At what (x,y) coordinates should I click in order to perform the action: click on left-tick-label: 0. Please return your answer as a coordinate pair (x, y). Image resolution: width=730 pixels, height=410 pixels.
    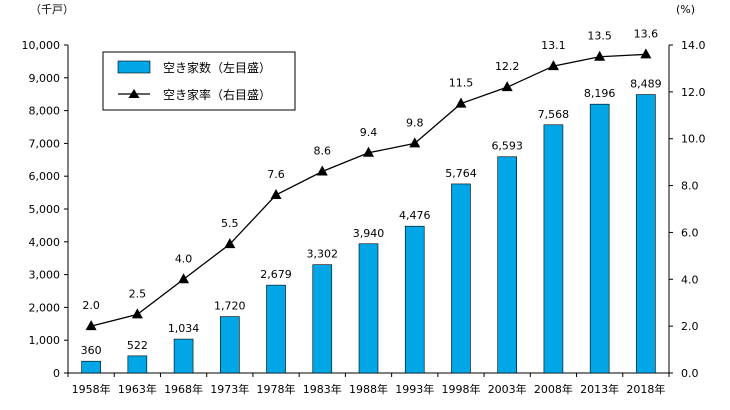
    Looking at the image, I should click on (56, 373).